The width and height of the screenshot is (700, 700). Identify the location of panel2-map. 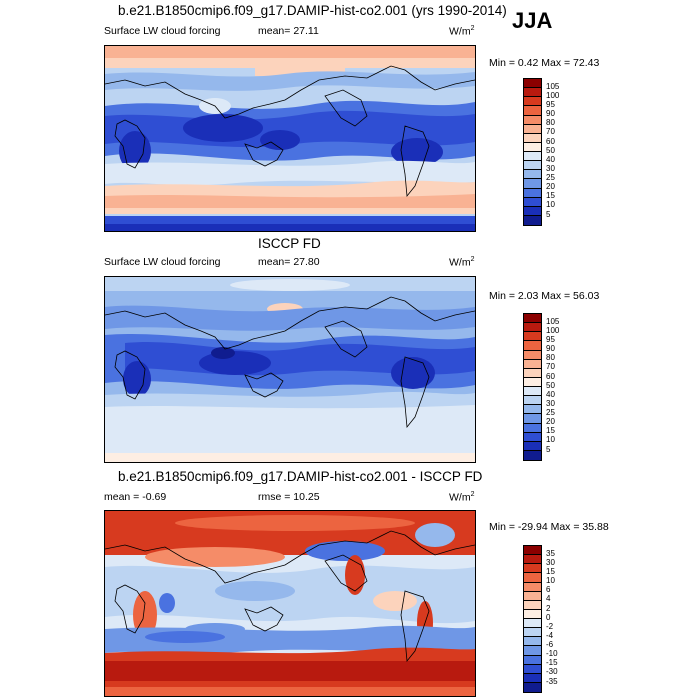
(290, 369).